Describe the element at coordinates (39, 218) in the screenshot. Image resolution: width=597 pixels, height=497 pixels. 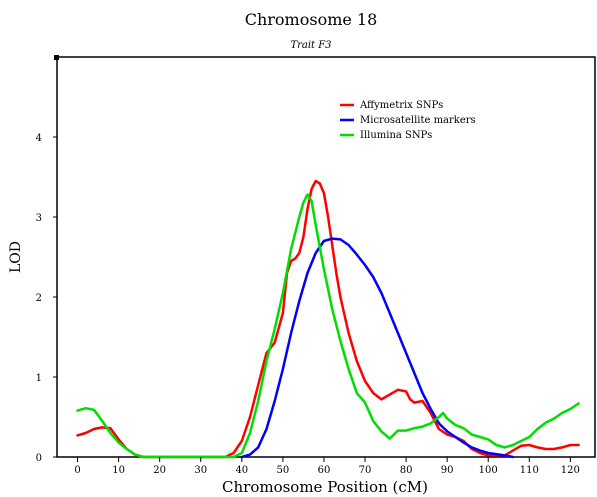
I see `y-tick-label: 3` at that location.